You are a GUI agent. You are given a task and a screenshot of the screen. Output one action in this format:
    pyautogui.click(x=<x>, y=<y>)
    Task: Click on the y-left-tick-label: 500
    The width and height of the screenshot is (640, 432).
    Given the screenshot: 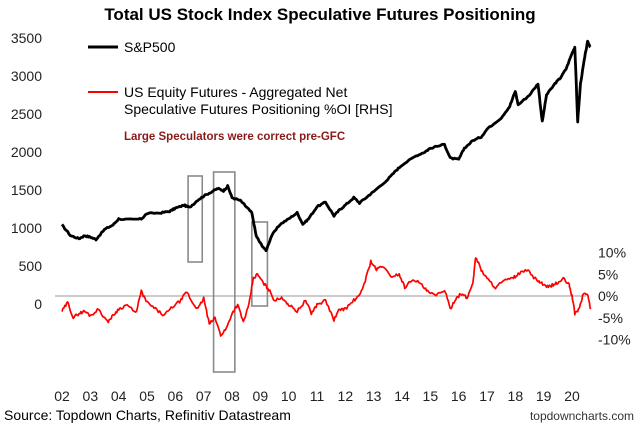 What is the action you would take?
    pyautogui.click(x=31, y=266)
    